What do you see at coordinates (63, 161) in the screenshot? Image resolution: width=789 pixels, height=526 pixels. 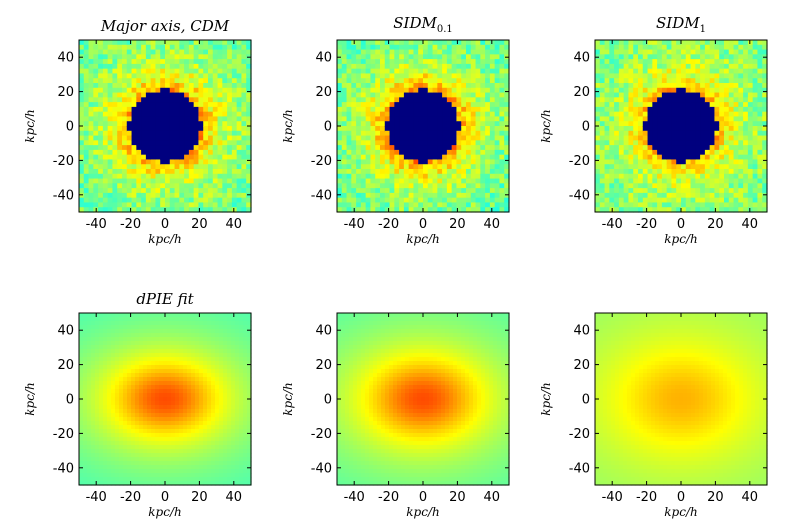 I see `y-tick-label: -20` at bounding box center [63, 161].